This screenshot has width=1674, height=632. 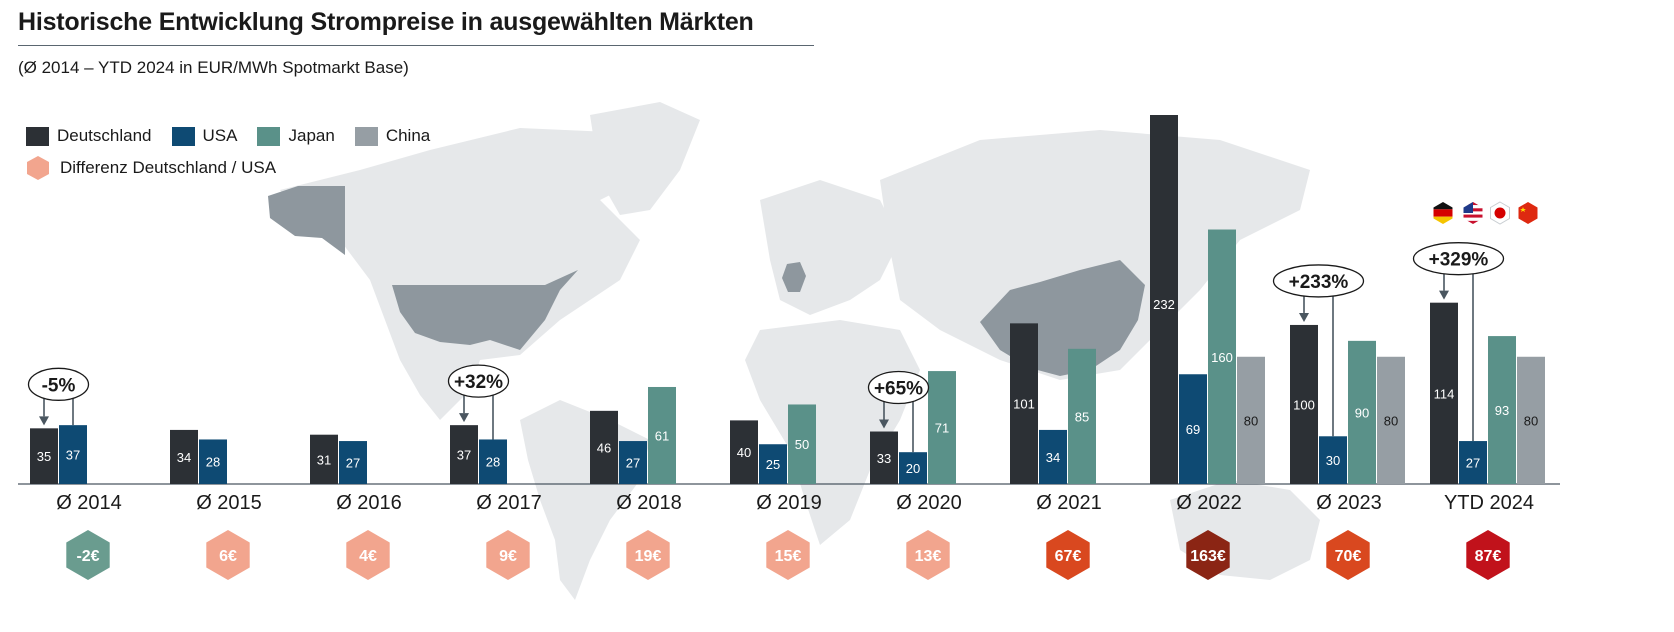 I want to click on callout-arrow-ytd-2024, so click(x=1444, y=295).